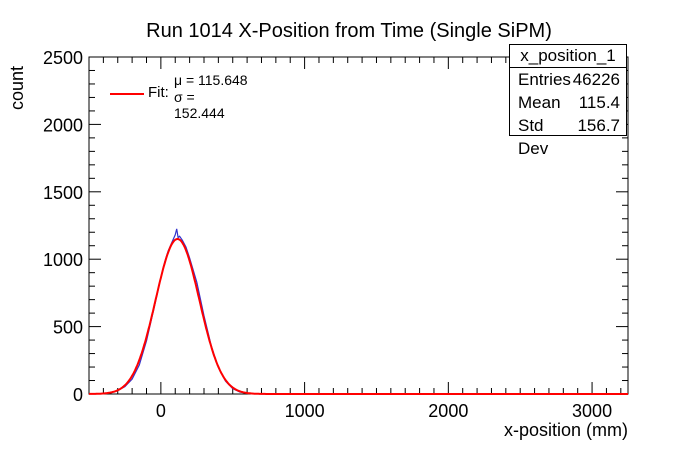  I want to click on stats-label: Std Dev, so click(533, 137).